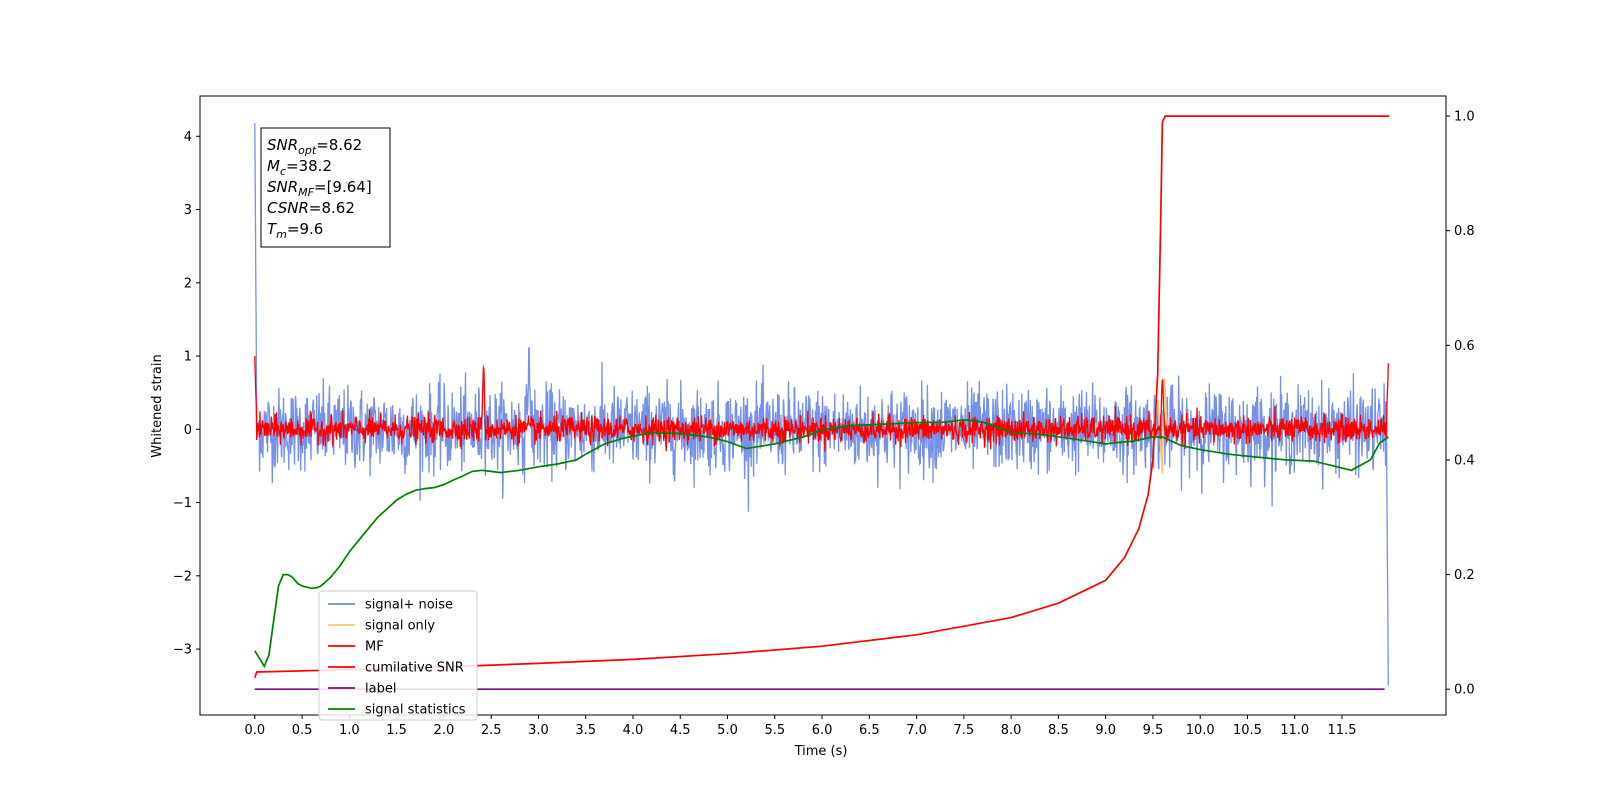 Image resolution: width=1600 pixels, height=800 pixels. Describe the element at coordinates (349, 730) in the screenshot. I see `x-tick-label: 1.0` at that location.